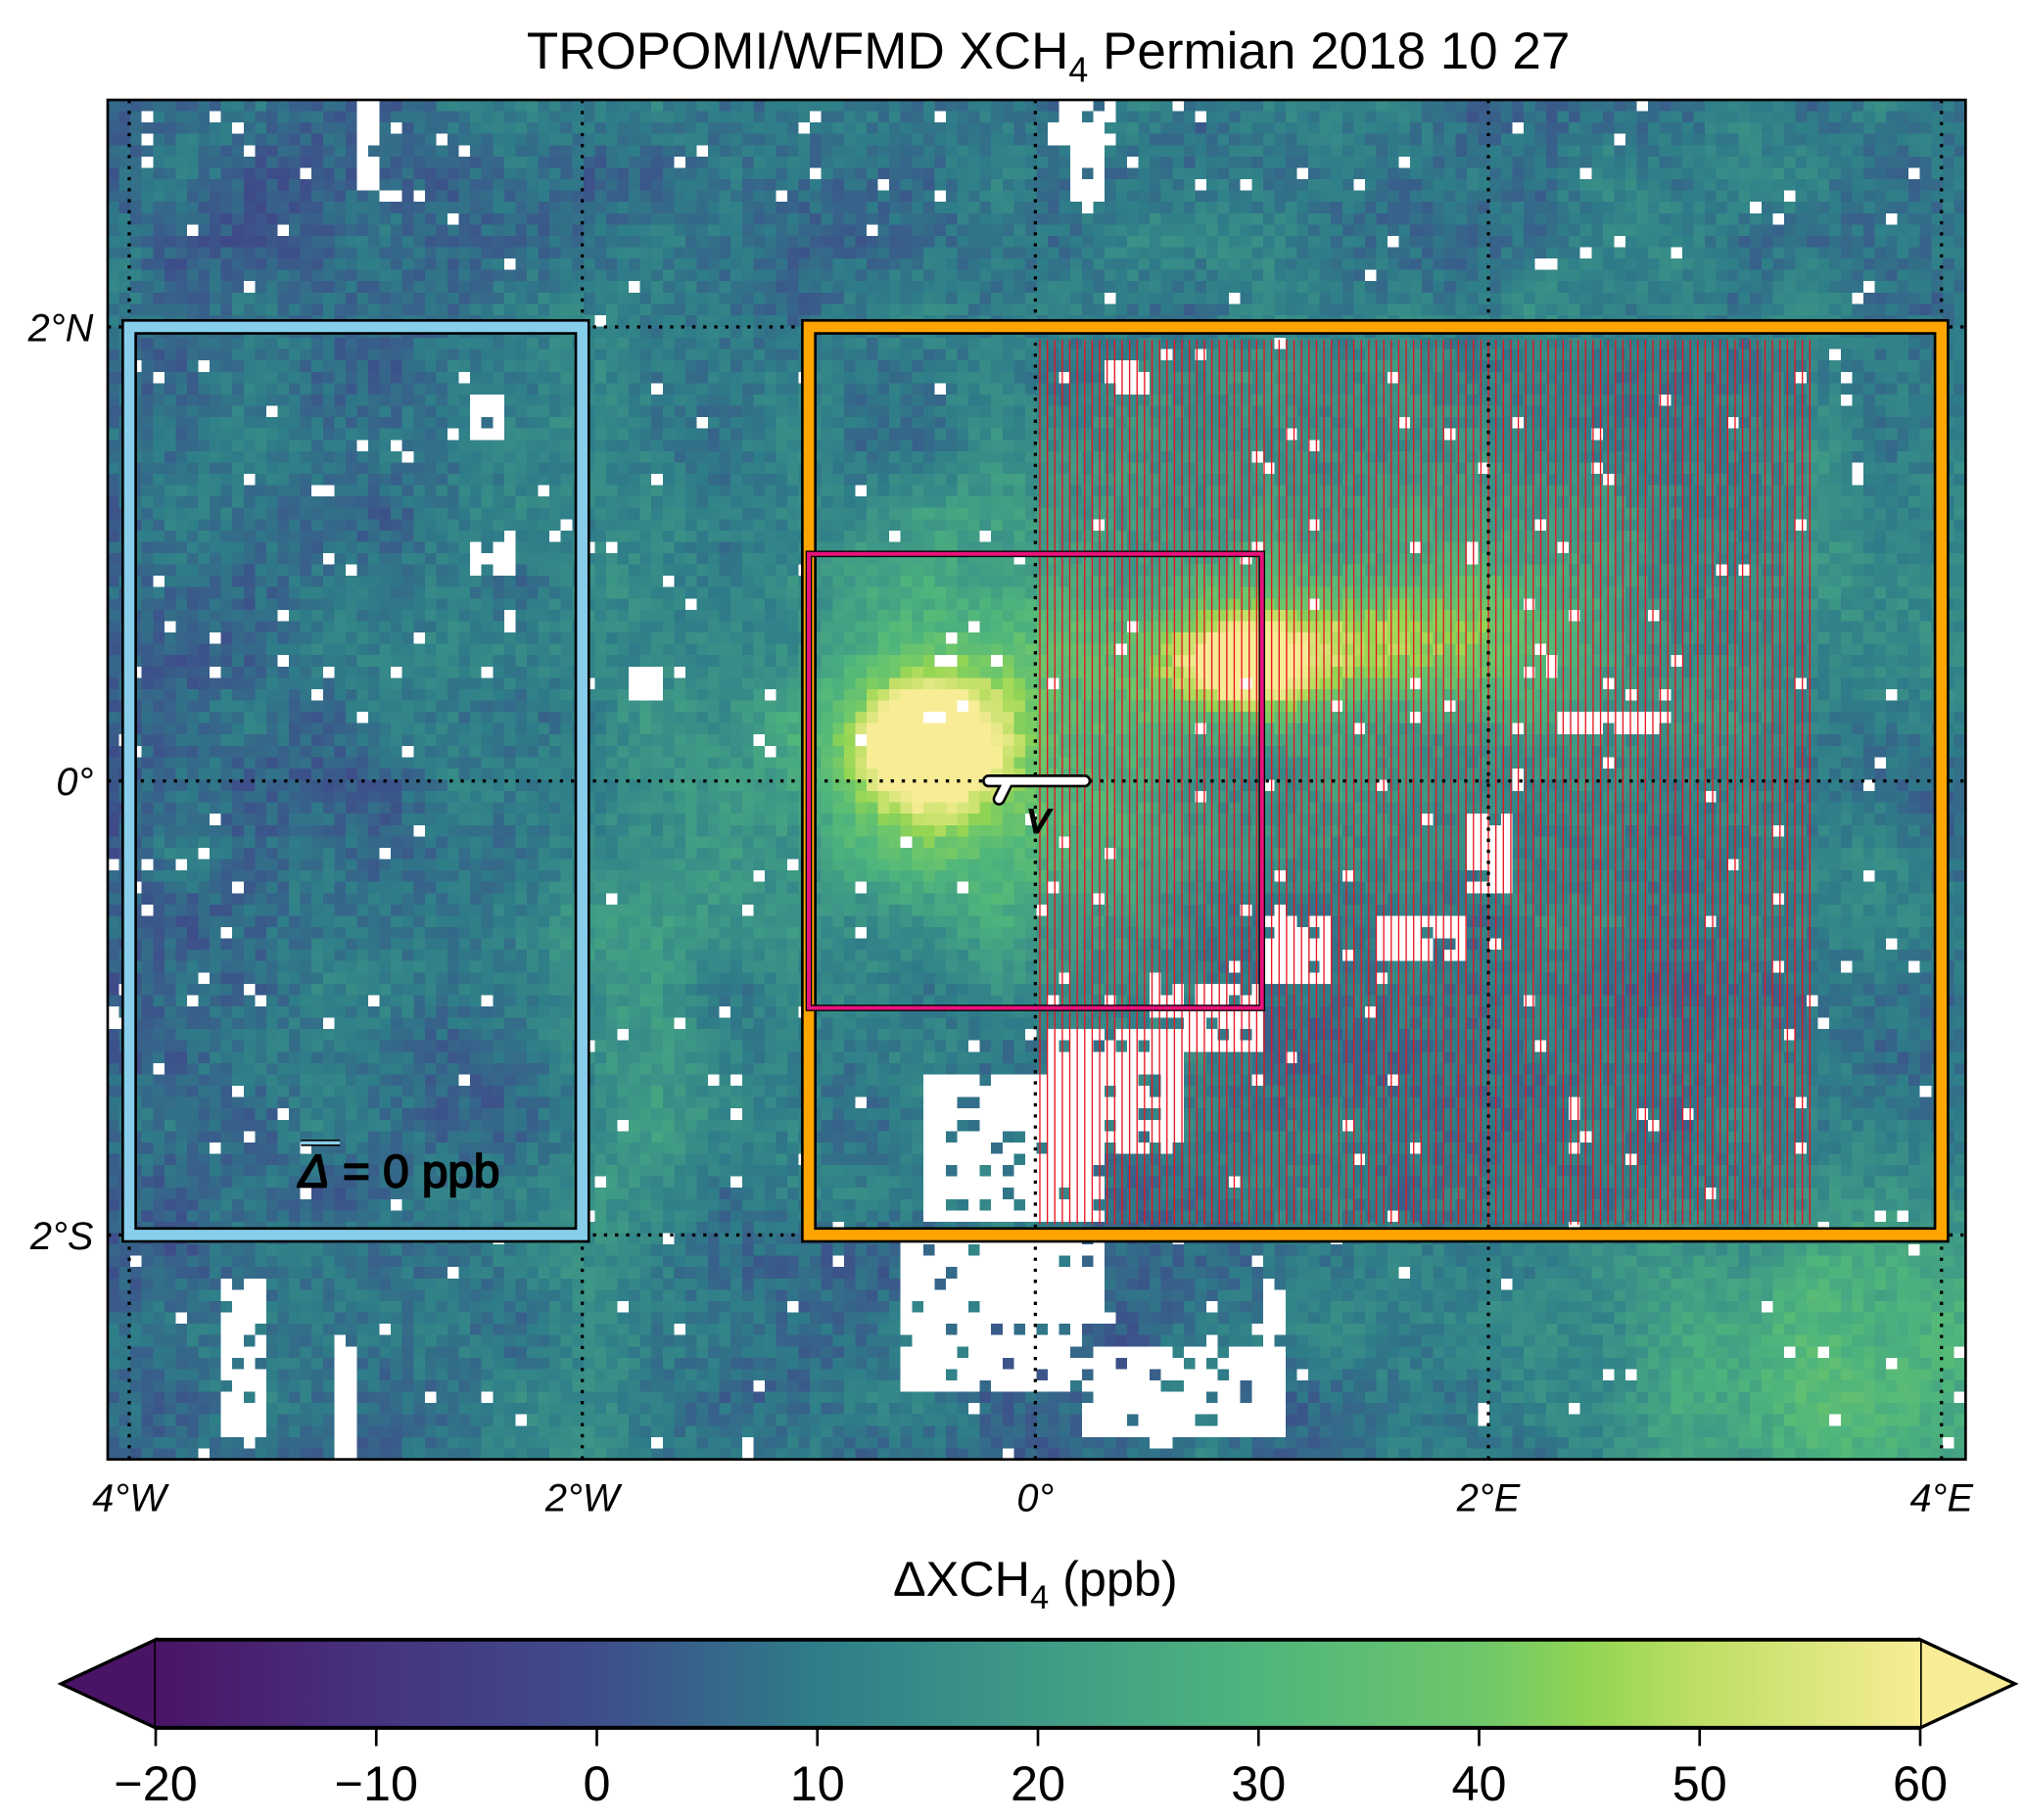 The width and height of the screenshot is (2024, 1820). I want to click on colorbar-gradient, so click(1038, 1683).